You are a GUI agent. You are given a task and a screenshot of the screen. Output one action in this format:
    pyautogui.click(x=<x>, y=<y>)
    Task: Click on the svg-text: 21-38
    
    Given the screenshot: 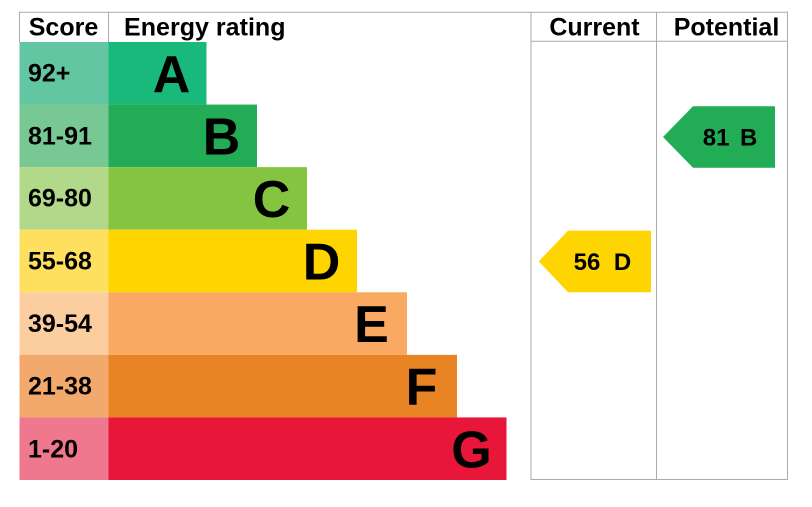 What is the action you would take?
    pyautogui.click(x=60, y=387)
    